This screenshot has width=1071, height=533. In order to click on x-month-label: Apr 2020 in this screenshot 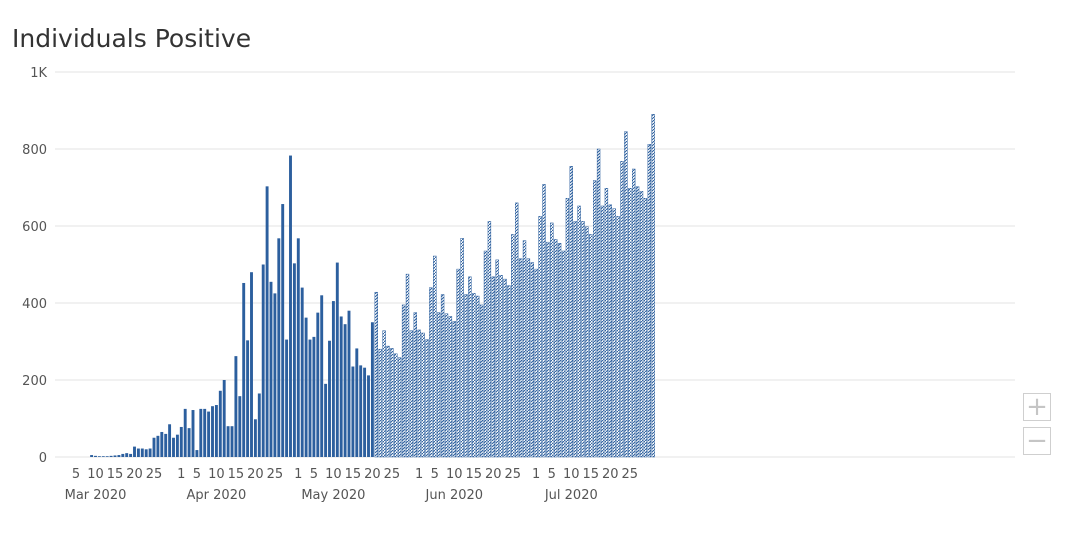, I will do `click(217, 495)`.